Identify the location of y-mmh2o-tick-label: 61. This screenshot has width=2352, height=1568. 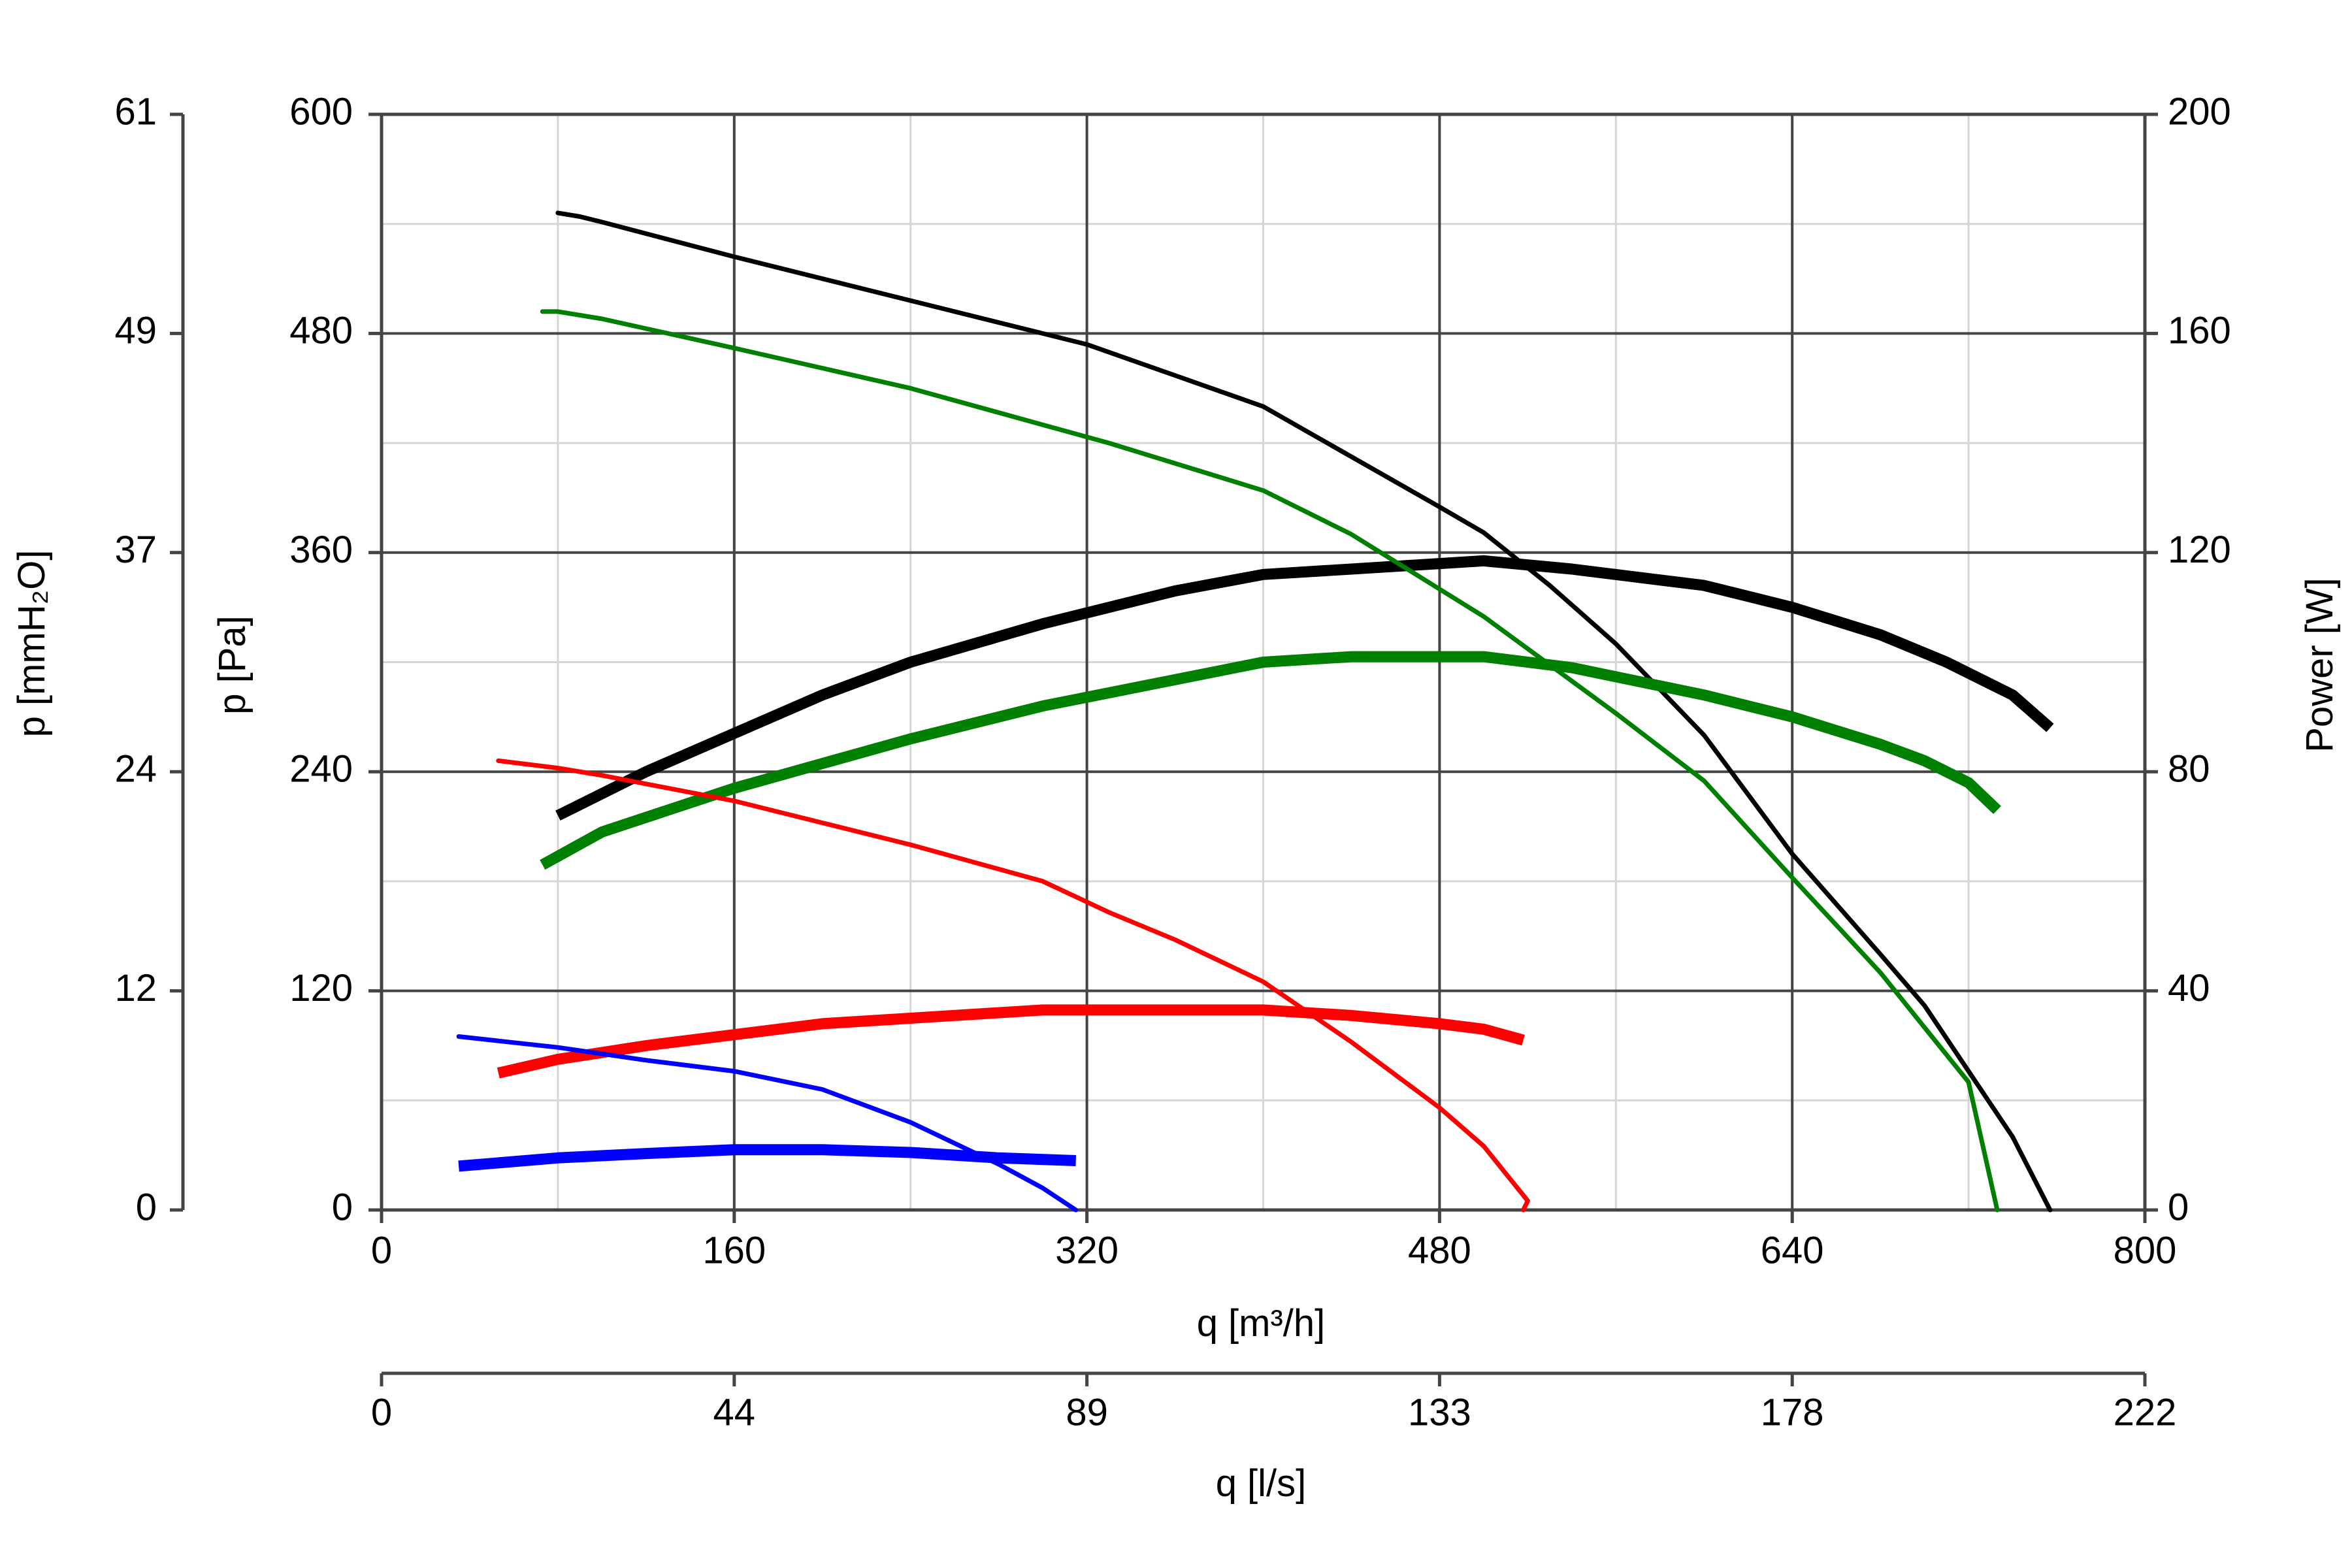
(135, 111).